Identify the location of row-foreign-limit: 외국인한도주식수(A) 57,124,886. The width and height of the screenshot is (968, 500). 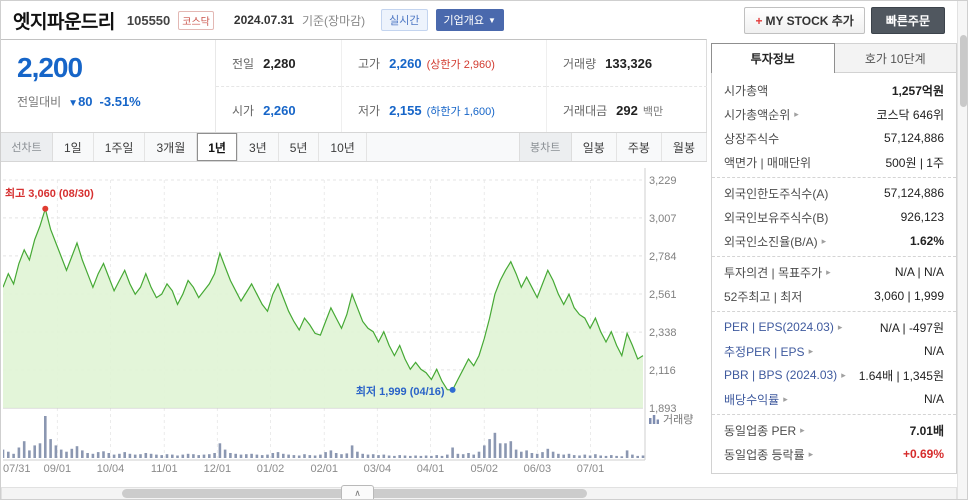
(834, 193).